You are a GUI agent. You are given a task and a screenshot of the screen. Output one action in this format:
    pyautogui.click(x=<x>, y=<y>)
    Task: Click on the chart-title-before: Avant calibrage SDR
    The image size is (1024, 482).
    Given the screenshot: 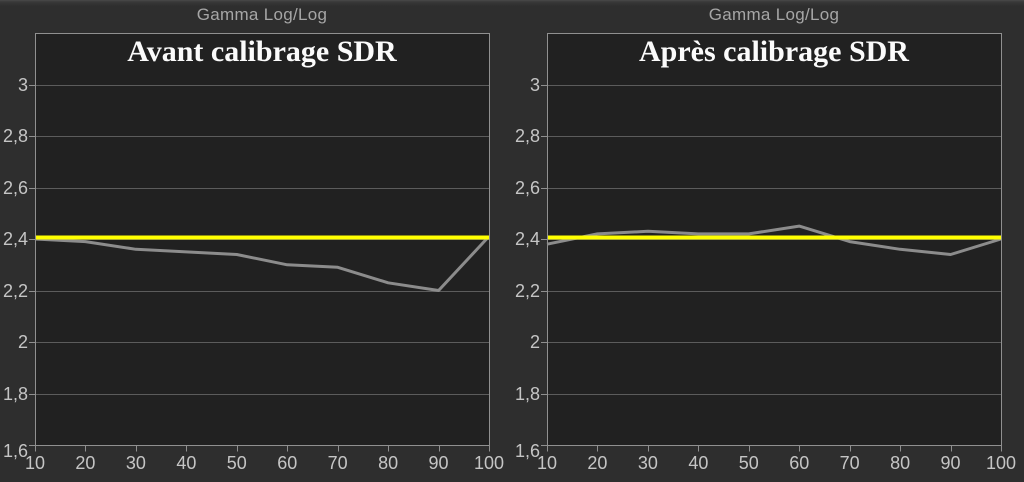 What is the action you would take?
    pyautogui.click(x=262, y=51)
    